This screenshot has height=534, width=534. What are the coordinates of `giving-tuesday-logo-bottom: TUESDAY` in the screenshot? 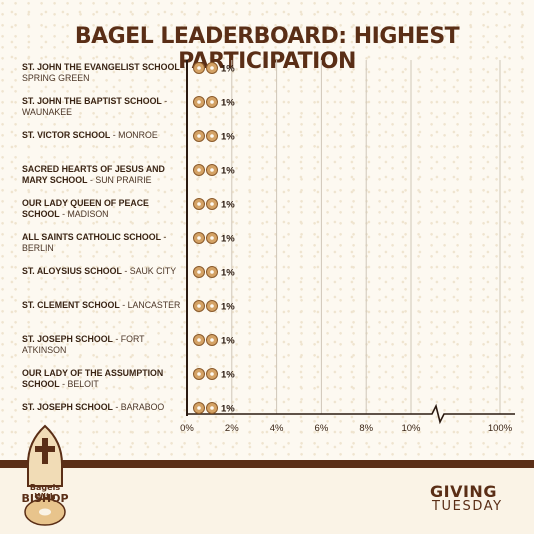 It's located at (467, 506).